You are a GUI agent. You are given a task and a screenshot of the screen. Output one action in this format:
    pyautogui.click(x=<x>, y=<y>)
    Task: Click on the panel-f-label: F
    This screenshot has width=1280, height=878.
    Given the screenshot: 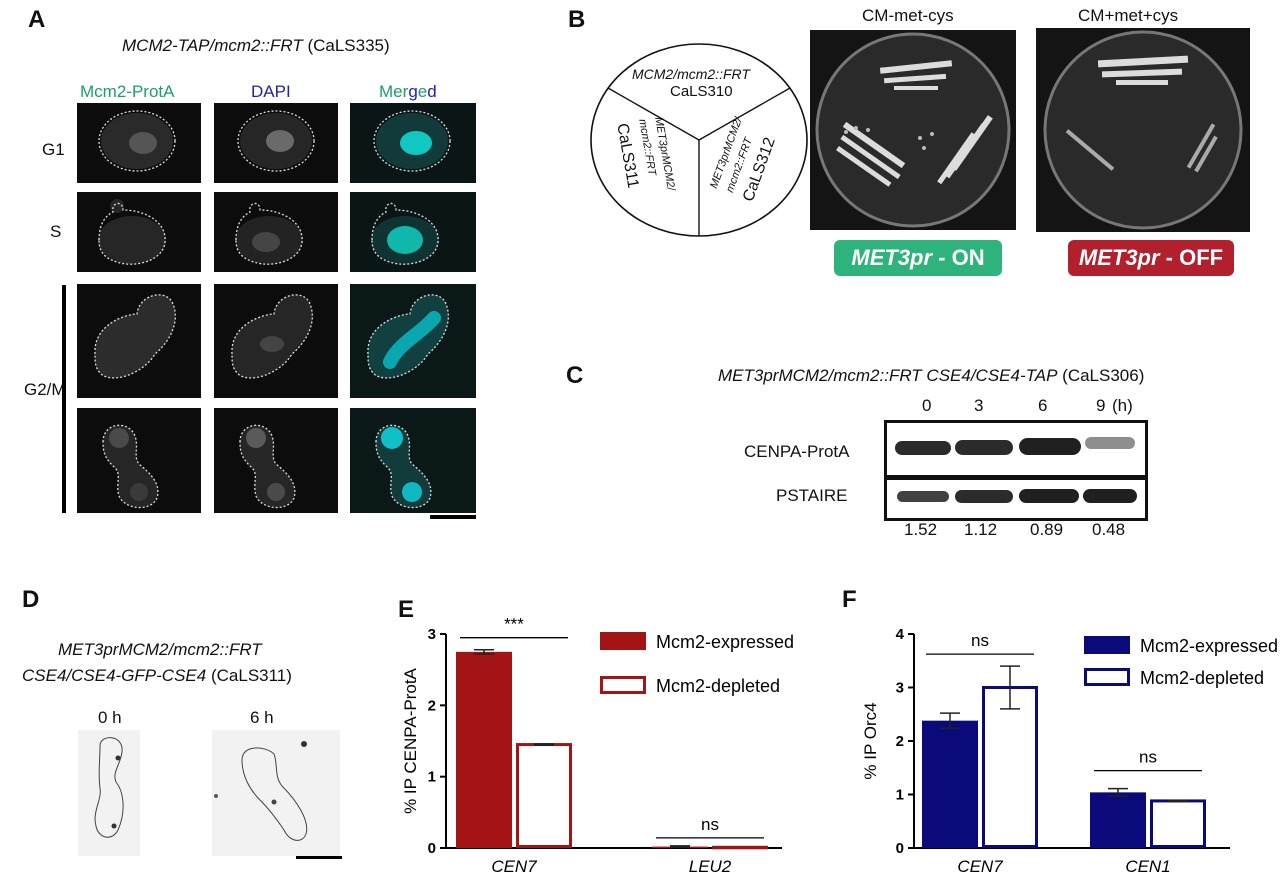 What is the action you would take?
    pyautogui.click(x=849, y=599)
    